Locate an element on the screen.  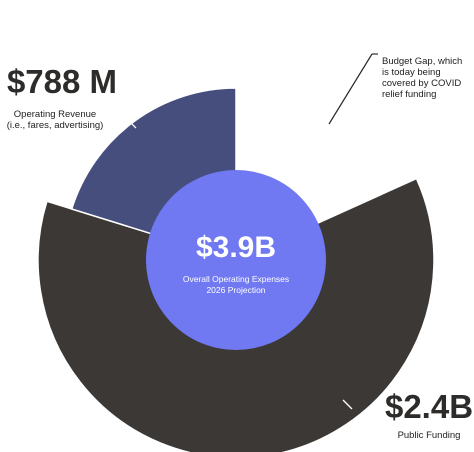
public-funding-tick is located at coordinates (347, 404).